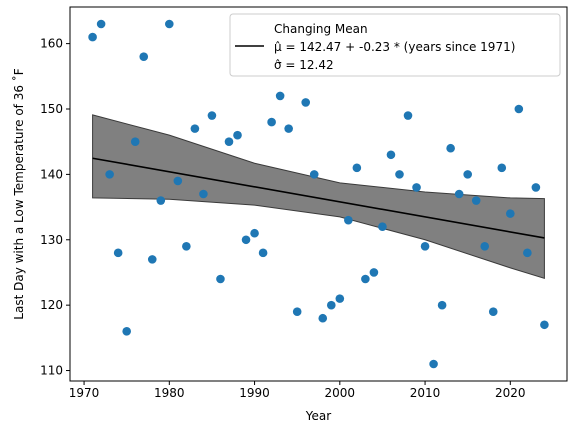  Describe the element at coordinates (304, 65) in the screenshot. I see `legend-sigma: σ̂ = 12.42` at that location.